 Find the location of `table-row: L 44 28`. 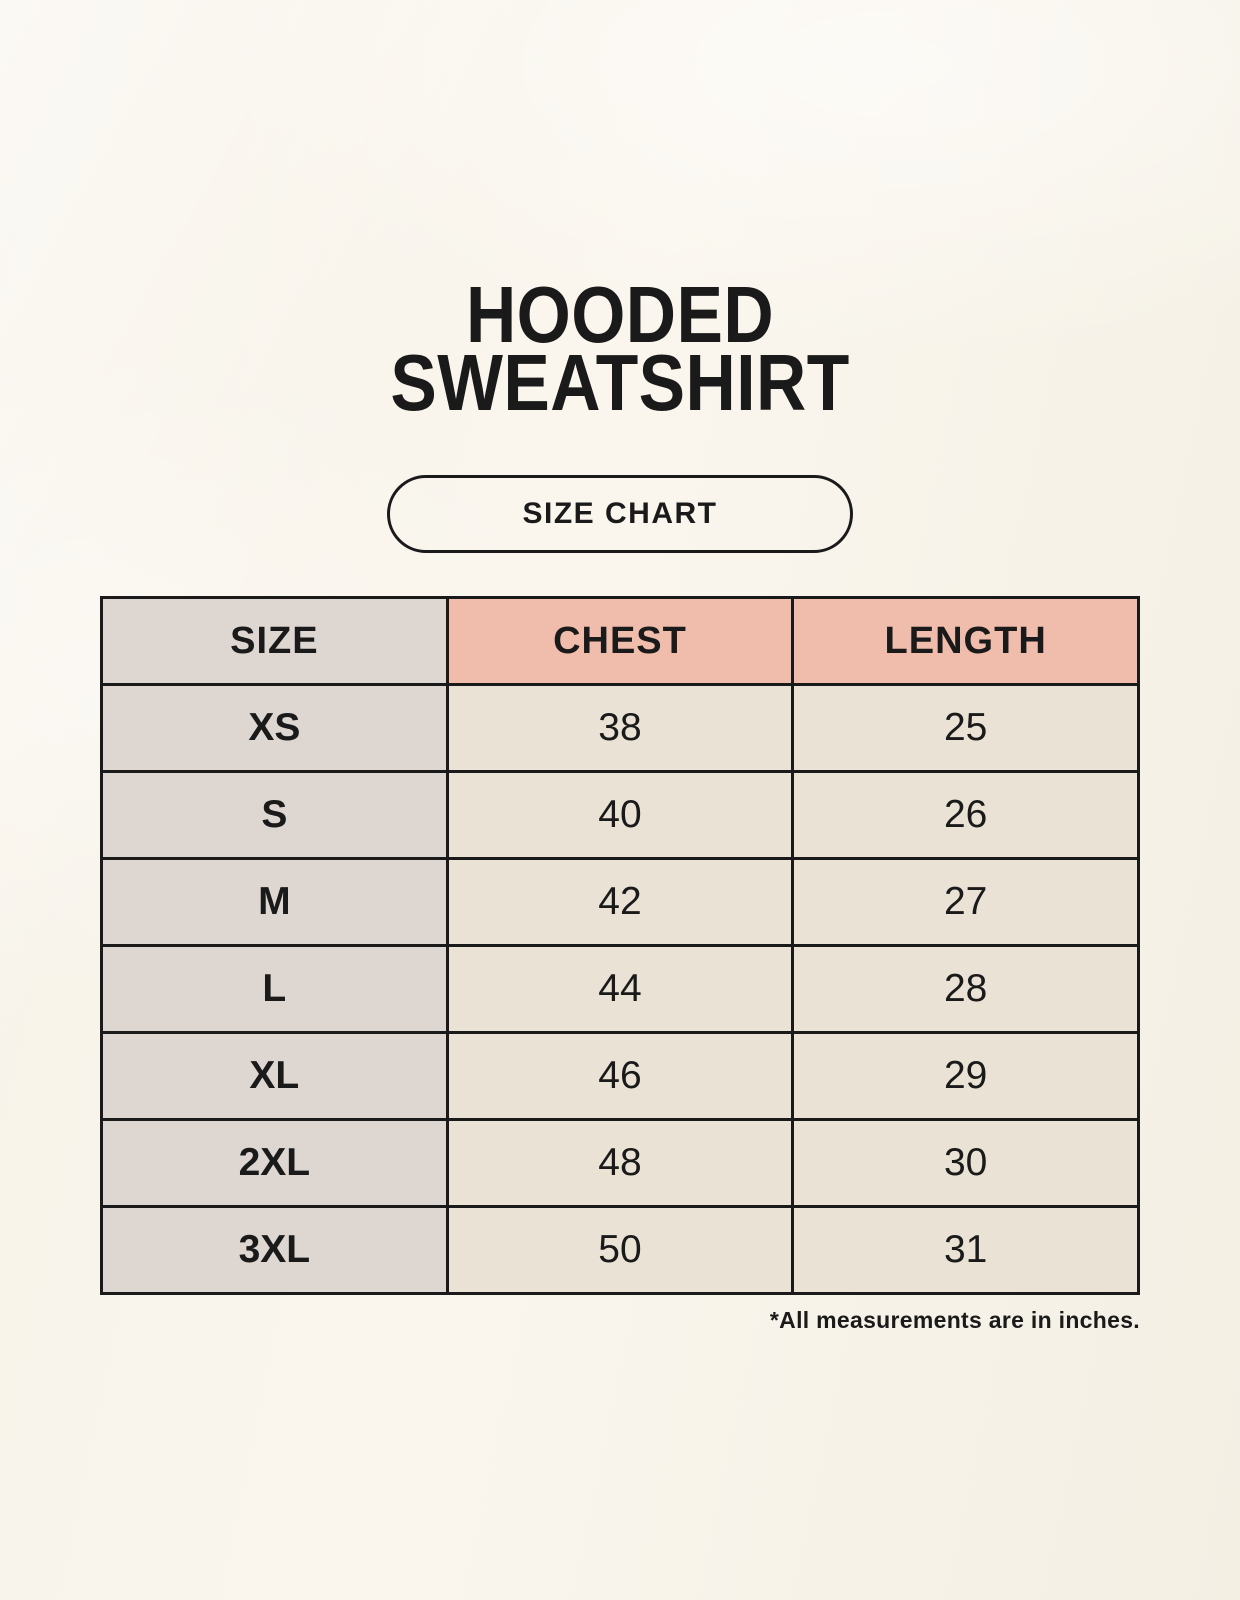

table-row: L 44 28 is located at coordinates (620, 989).